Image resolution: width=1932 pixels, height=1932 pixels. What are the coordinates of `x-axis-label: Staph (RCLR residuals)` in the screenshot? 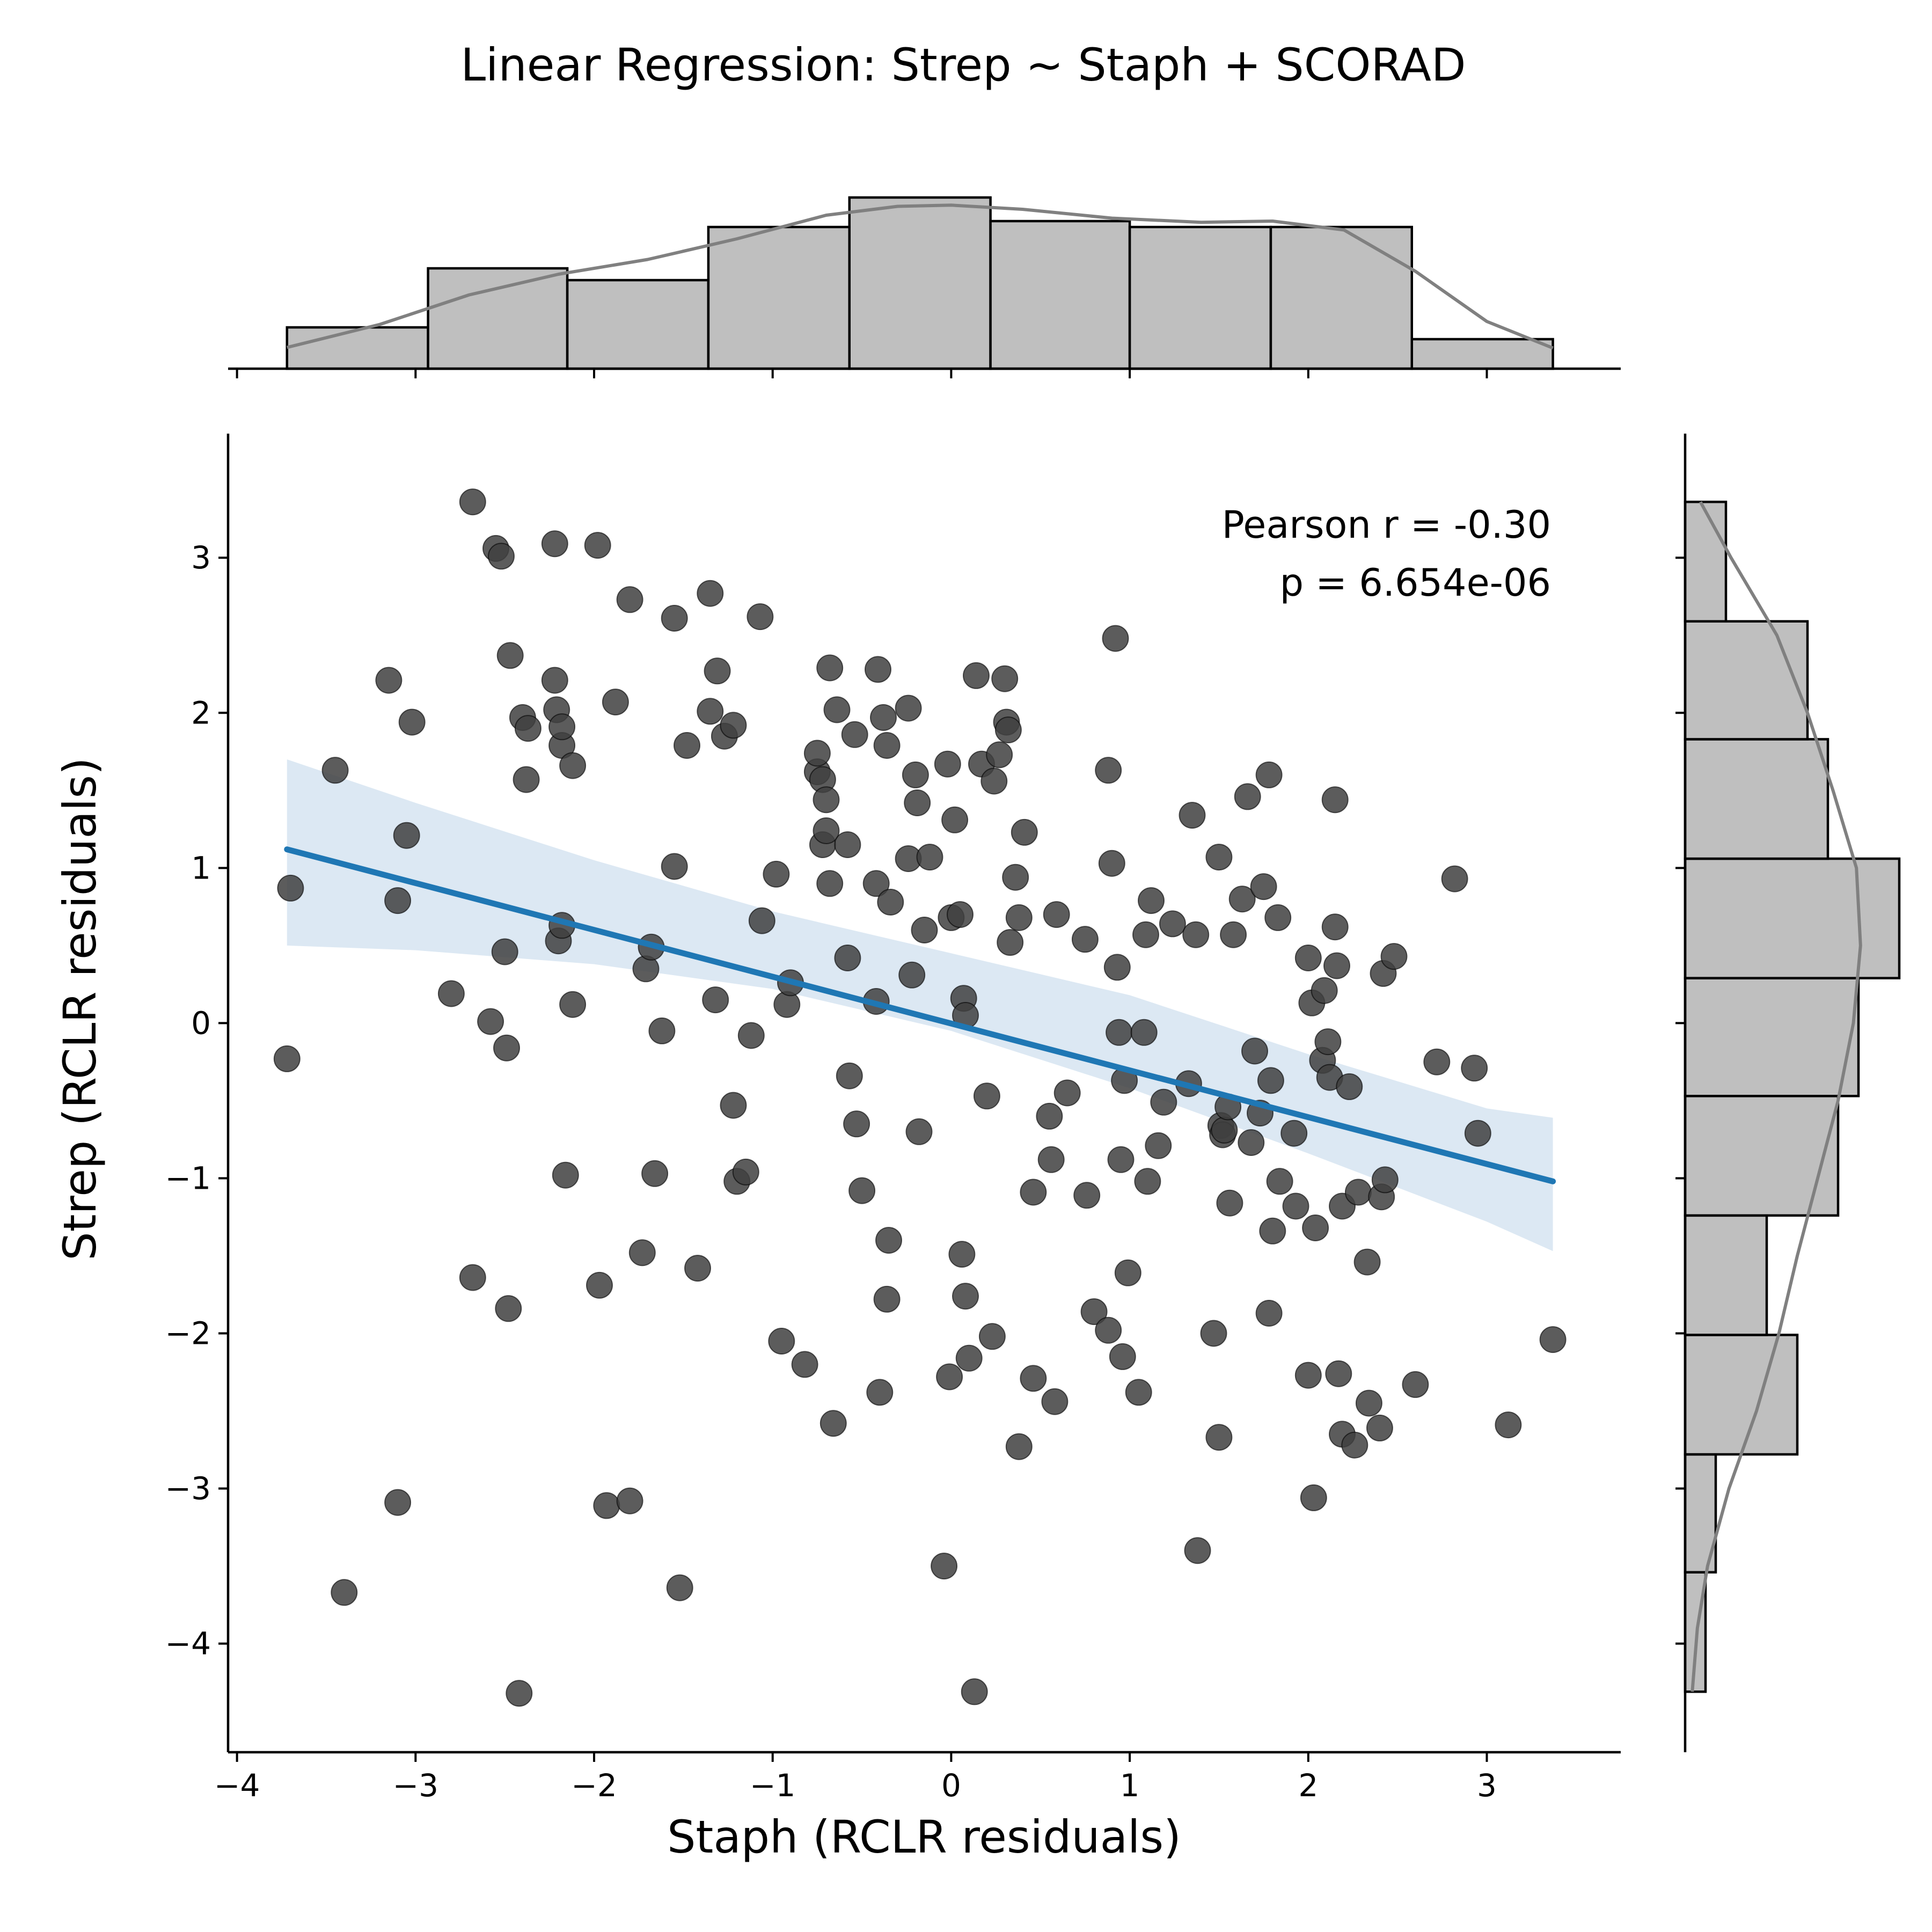 It's located at (924, 1837).